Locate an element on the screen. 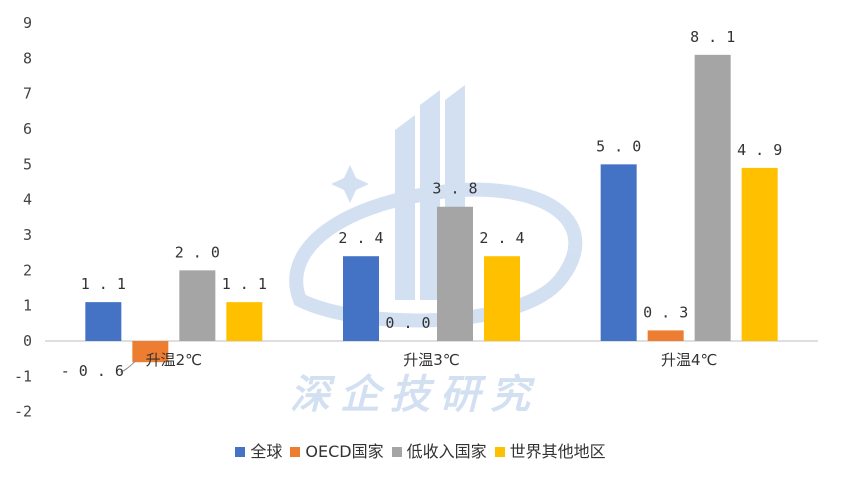  data-label: 2 . 0 is located at coordinates (197, 252).